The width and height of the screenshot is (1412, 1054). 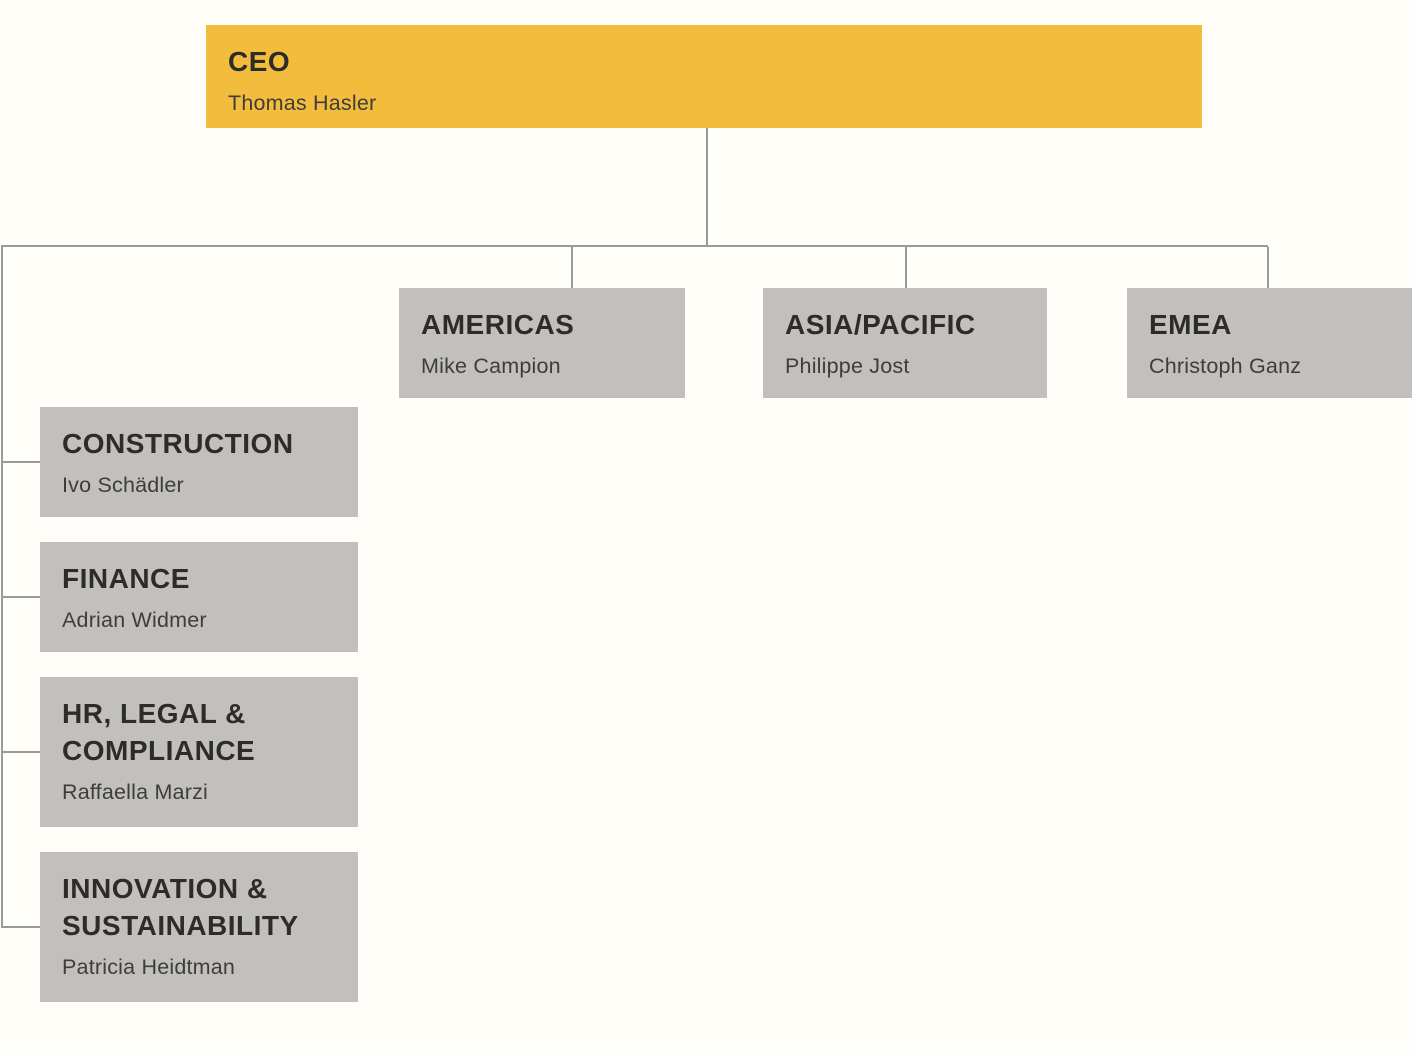 I want to click on connector-asia-pacific-drop, so click(x=906, y=267).